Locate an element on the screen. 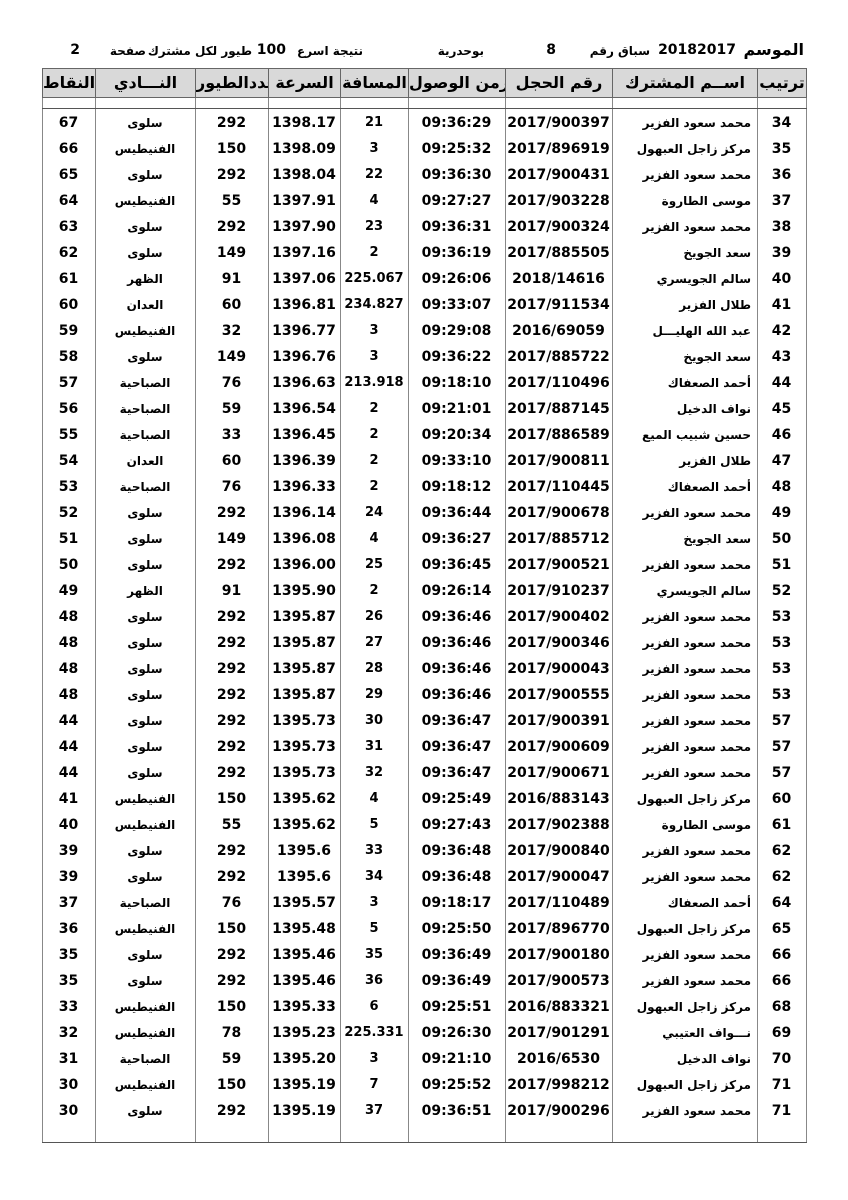 This screenshot has height=1200, width=848. points-cell: 49 is located at coordinates (68, 591).